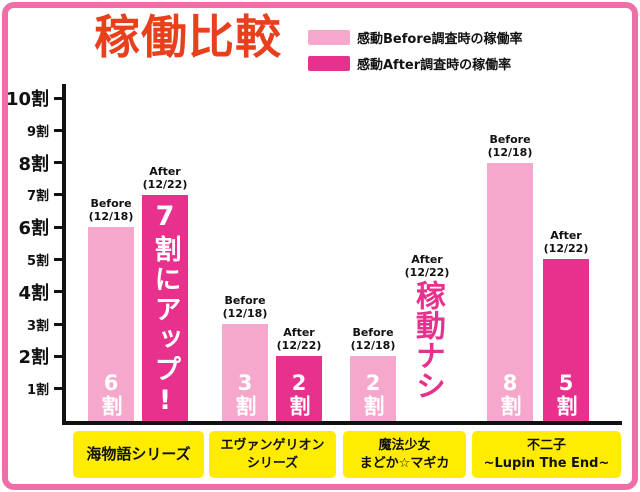 The width and height of the screenshot is (640, 492). I want to click on bar-before-evangelion: 3割, so click(245, 372).